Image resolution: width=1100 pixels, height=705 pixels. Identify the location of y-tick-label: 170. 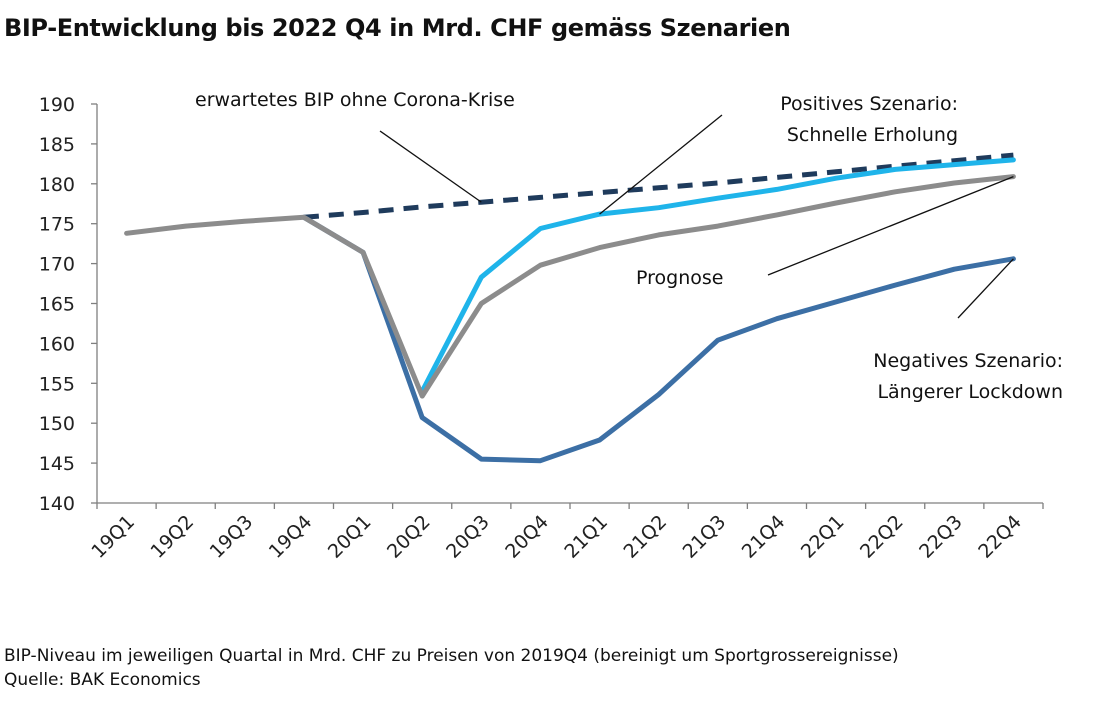
(57, 265).